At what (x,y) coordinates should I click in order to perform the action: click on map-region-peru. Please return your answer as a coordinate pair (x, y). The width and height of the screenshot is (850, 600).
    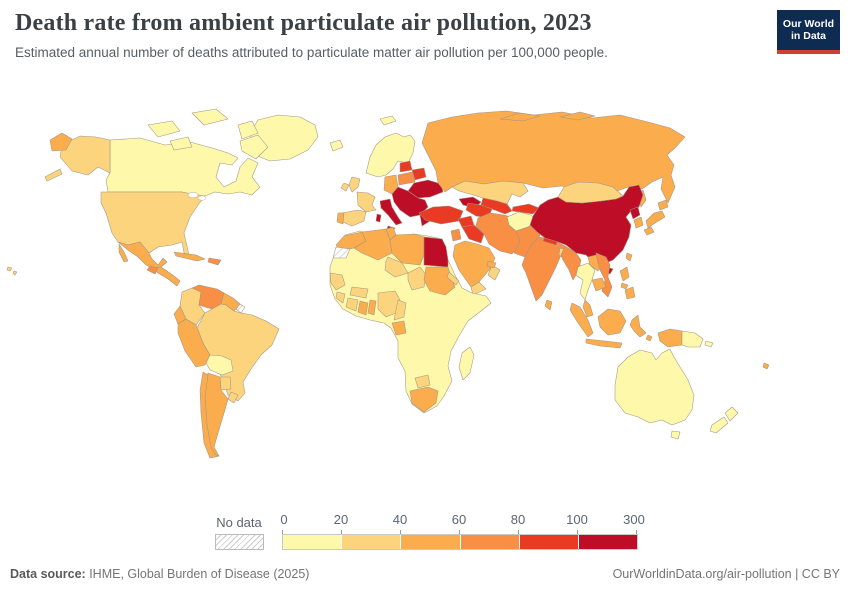
    Looking at the image, I should click on (194, 343).